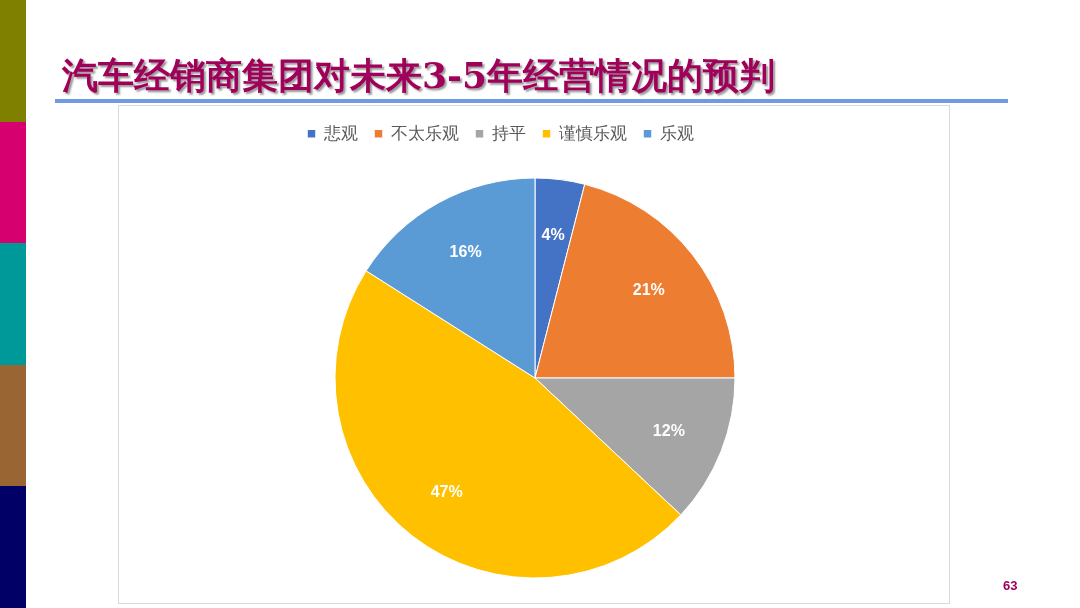 This screenshot has width=1080, height=608. Describe the element at coordinates (593, 132) in the screenshot. I see `legend-label: 谨慎乐观` at that location.